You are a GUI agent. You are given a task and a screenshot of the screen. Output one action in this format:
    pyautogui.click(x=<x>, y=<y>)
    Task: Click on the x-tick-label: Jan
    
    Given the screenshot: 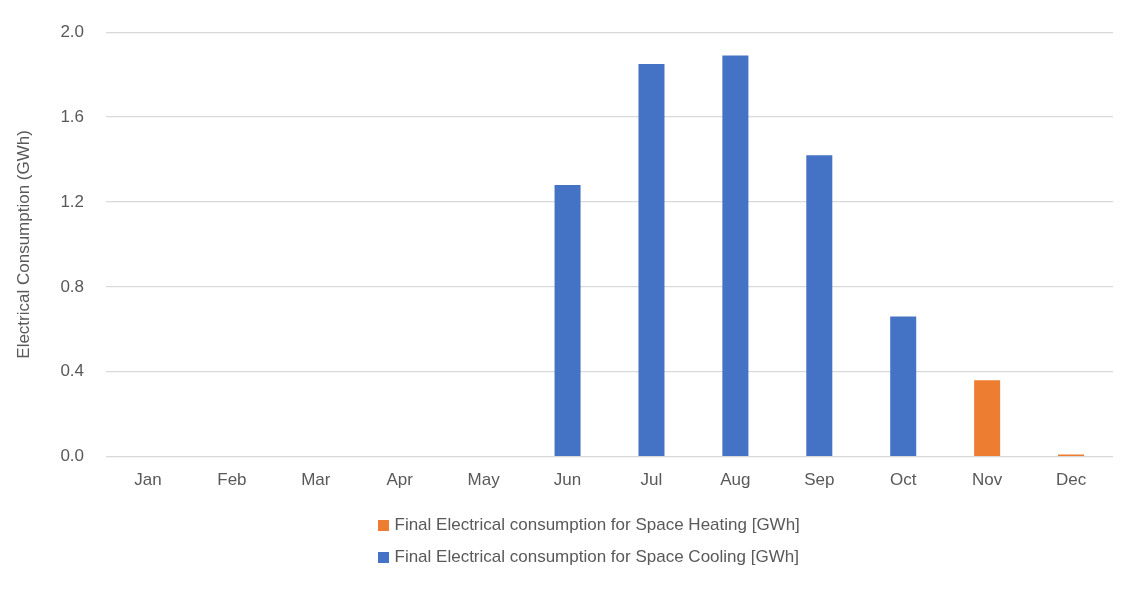 What is the action you would take?
    pyautogui.click(x=148, y=480)
    